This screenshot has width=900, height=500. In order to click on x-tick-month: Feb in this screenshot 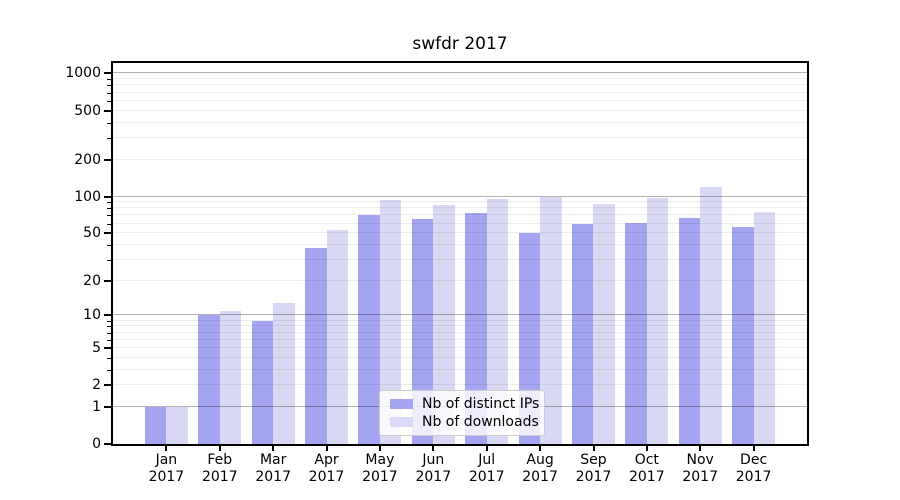, I will do `click(220, 460)`.